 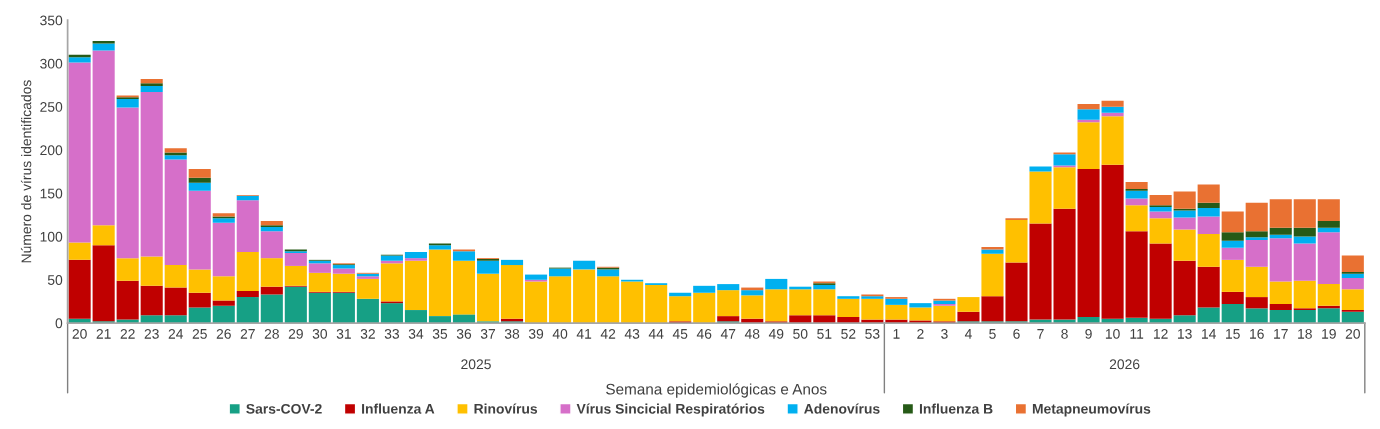 I want to click on legend-label: Adenovírus, so click(x=842, y=408).